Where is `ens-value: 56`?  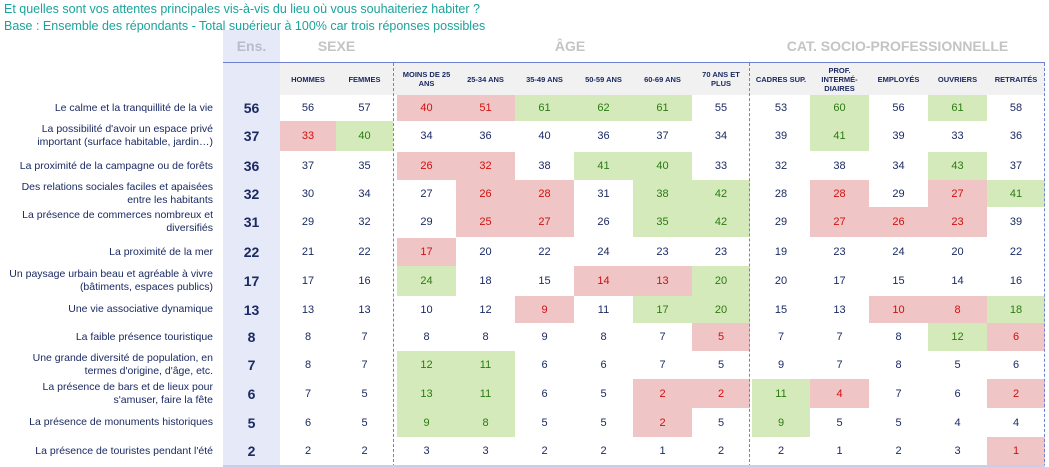
ens-value: 56 is located at coordinates (251, 108).